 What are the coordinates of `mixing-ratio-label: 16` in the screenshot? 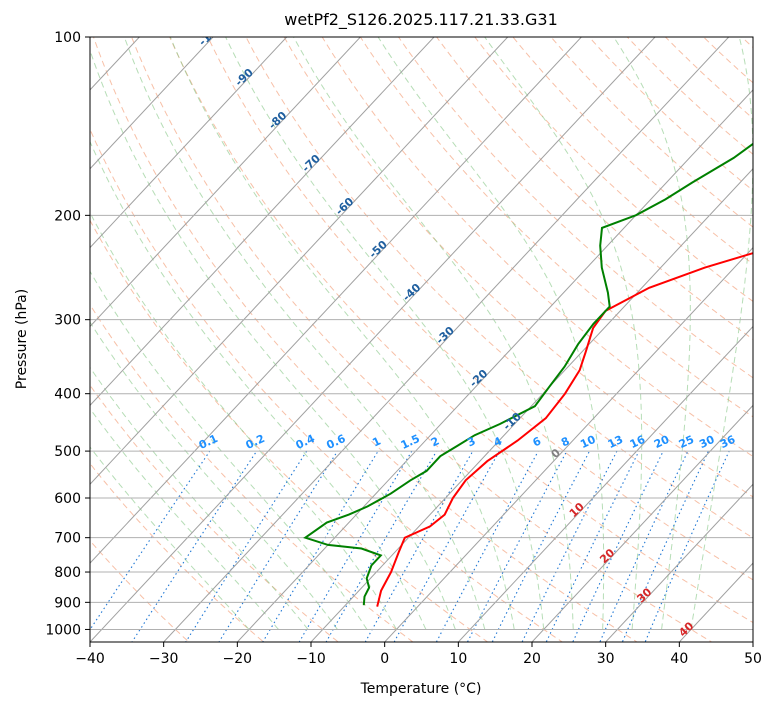 It's located at (638, 442).